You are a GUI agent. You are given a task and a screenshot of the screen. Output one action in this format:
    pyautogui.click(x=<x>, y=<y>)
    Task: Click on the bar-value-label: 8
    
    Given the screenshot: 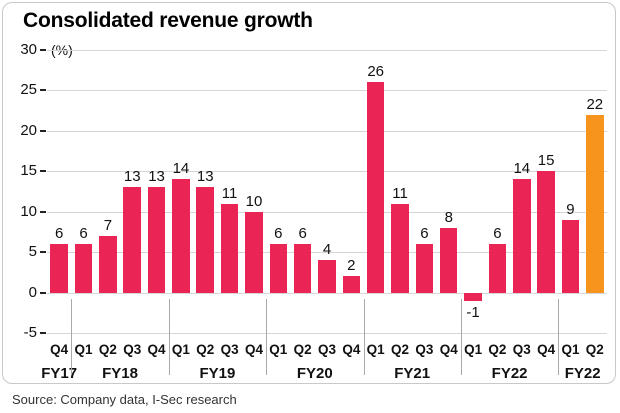 What is the action you would take?
    pyautogui.click(x=448, y=217)
    